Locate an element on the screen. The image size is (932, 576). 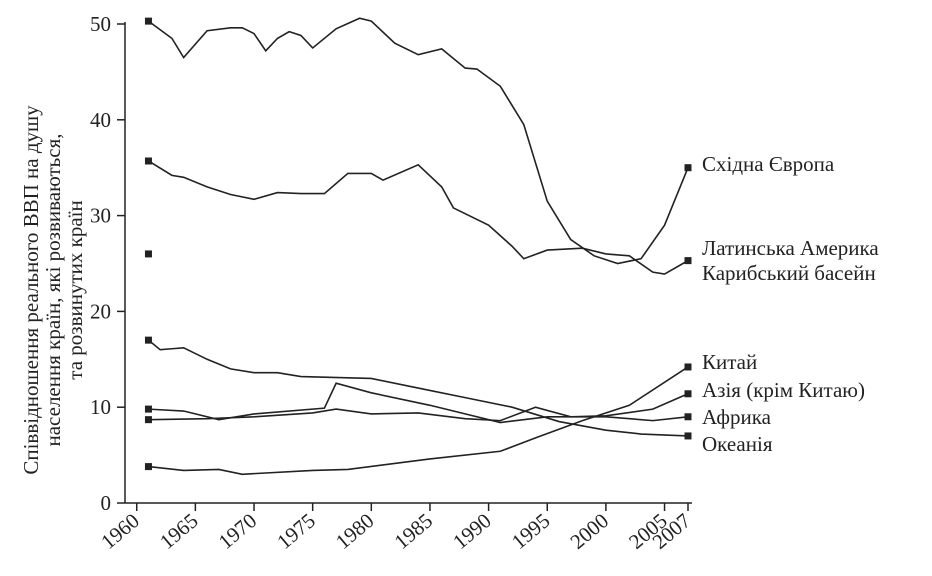
y-axis-label: населення країн, які розвиваються, is located at coordinates (53, 290).